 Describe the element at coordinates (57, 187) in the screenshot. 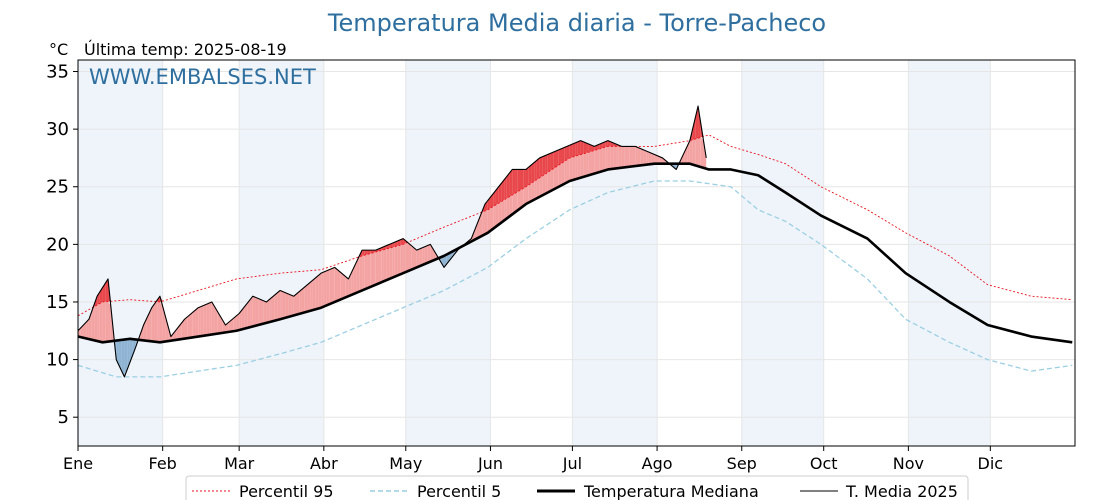

I see `y-tick-label: 25` at that location.